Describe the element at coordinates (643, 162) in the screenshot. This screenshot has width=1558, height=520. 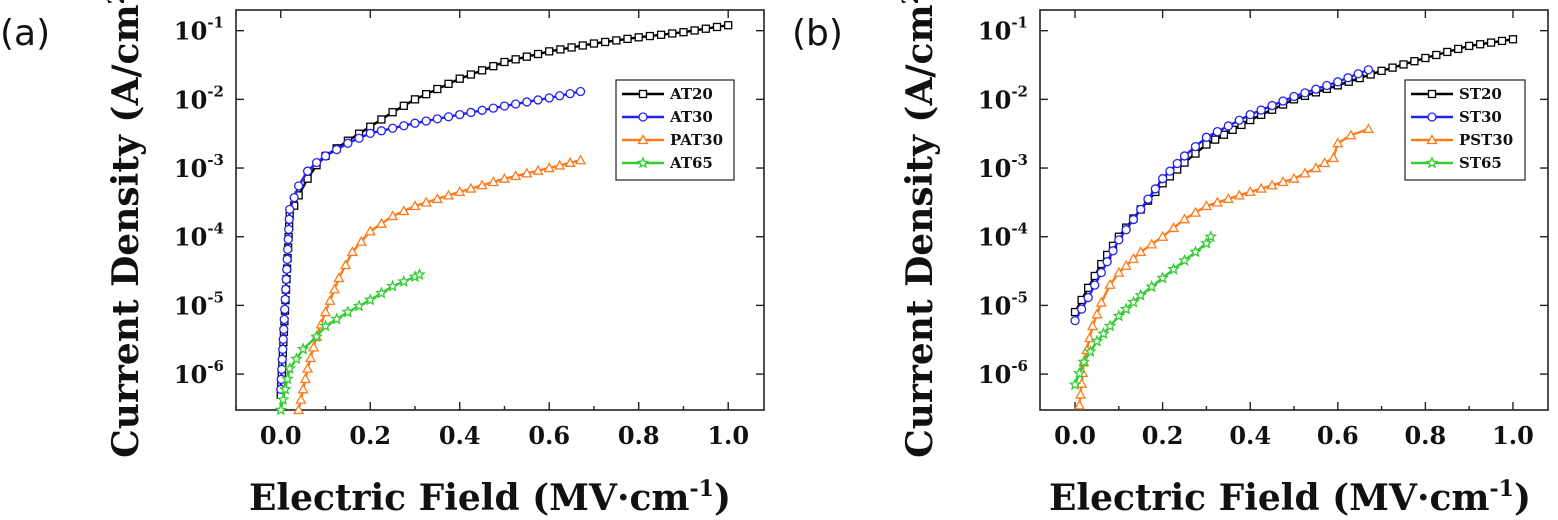
I see `legend-marker-at65` at that location.